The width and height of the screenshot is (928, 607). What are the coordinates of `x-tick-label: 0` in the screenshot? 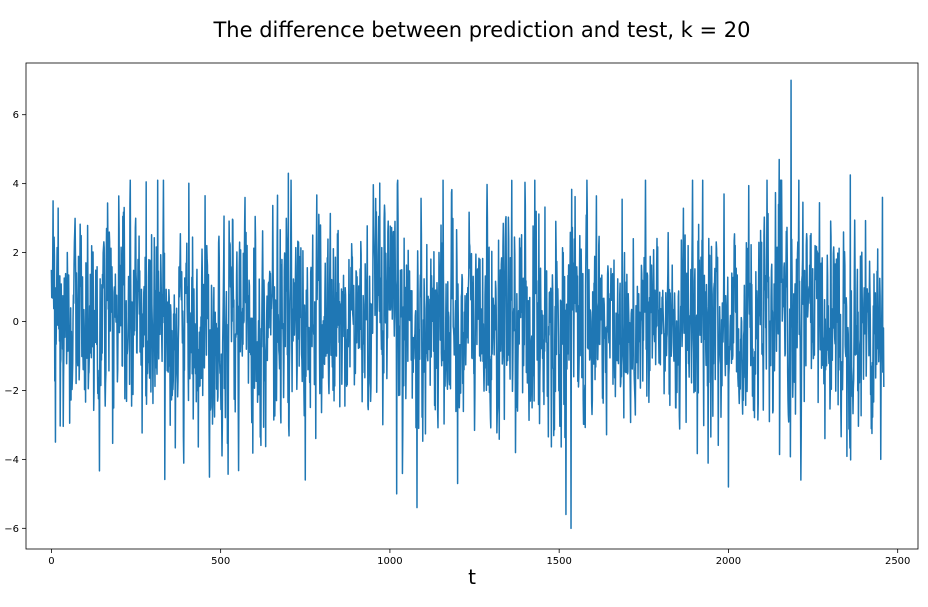 It's located at (51, 561).